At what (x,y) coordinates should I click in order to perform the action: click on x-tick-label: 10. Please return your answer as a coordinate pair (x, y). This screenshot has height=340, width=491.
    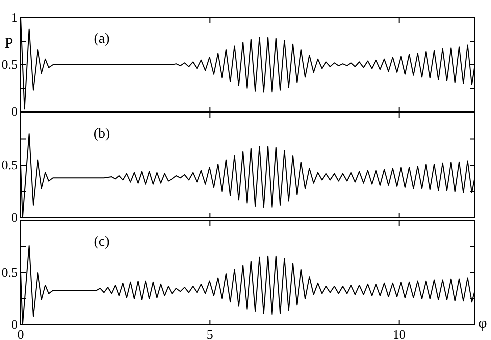
    Looking at the image, I should click on (399, 333).